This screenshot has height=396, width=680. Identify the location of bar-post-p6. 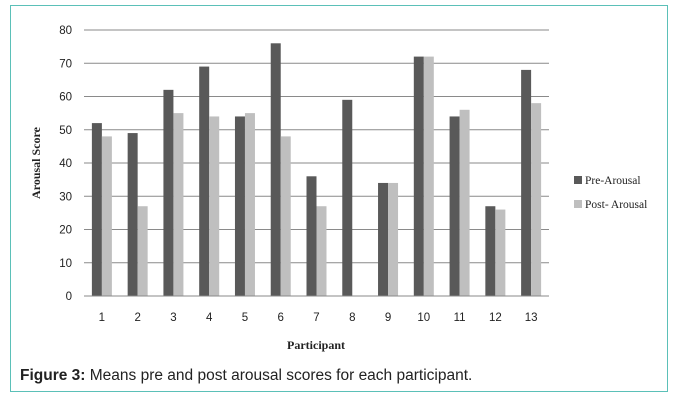
(285, 216).